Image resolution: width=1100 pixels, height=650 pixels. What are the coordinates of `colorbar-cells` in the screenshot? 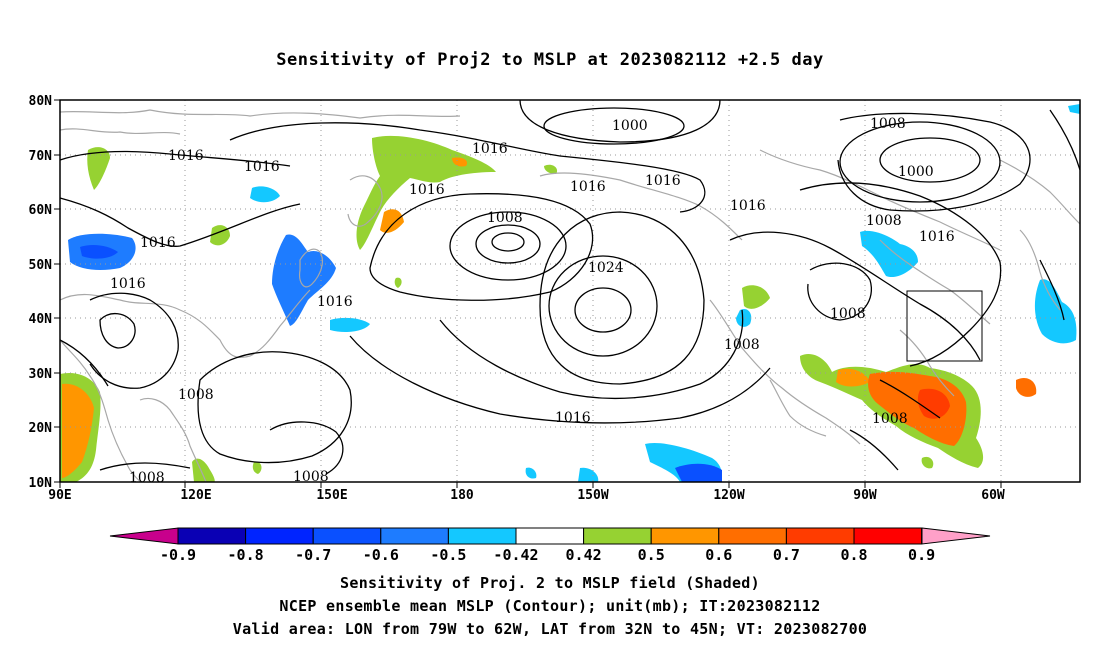 It's located at (550, 536).